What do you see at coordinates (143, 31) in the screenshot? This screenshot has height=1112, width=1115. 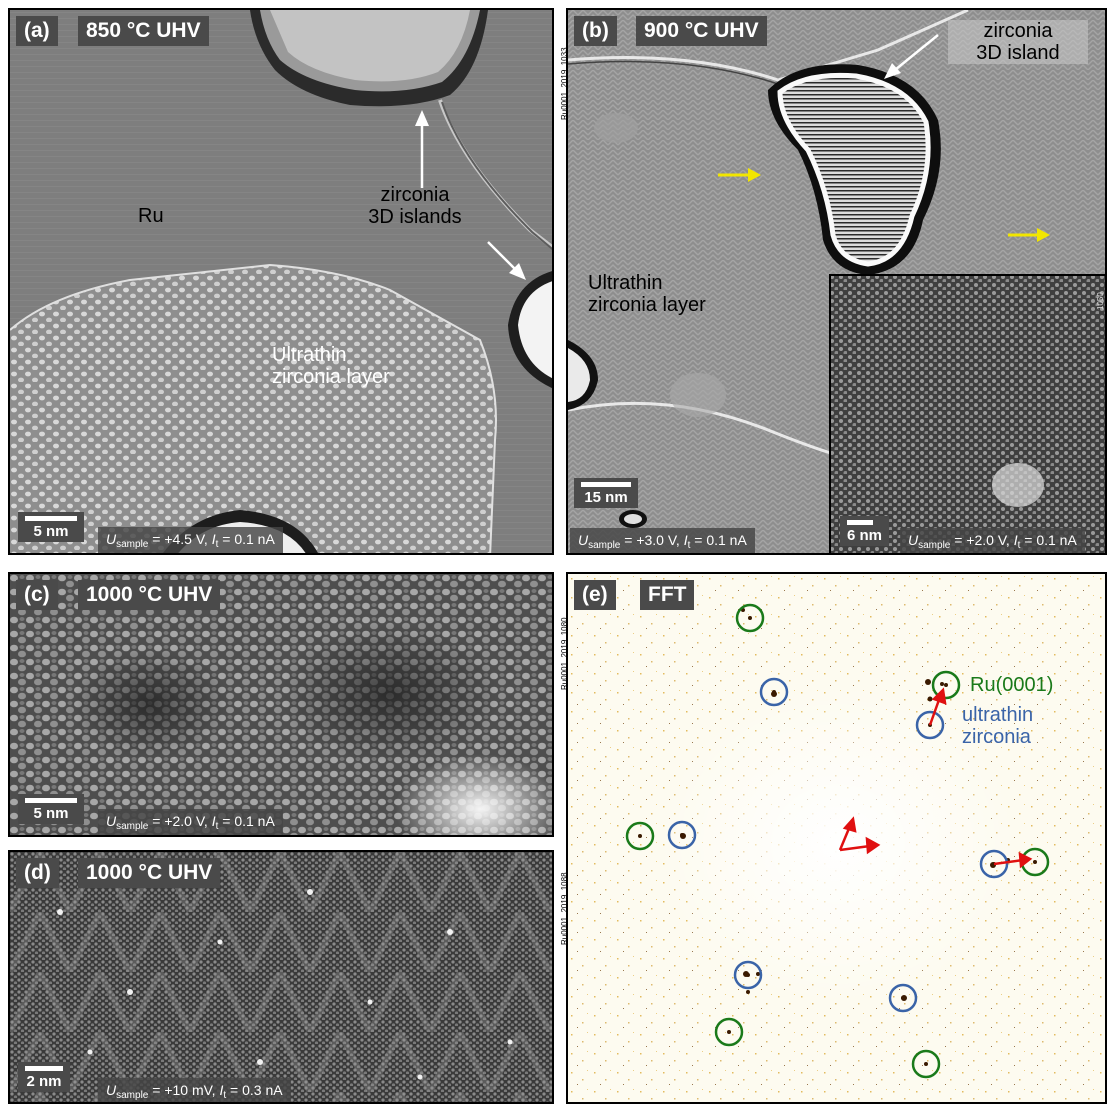 I see `panel-a-condition: 850 °C UHV` at bounding box center [143, 31].